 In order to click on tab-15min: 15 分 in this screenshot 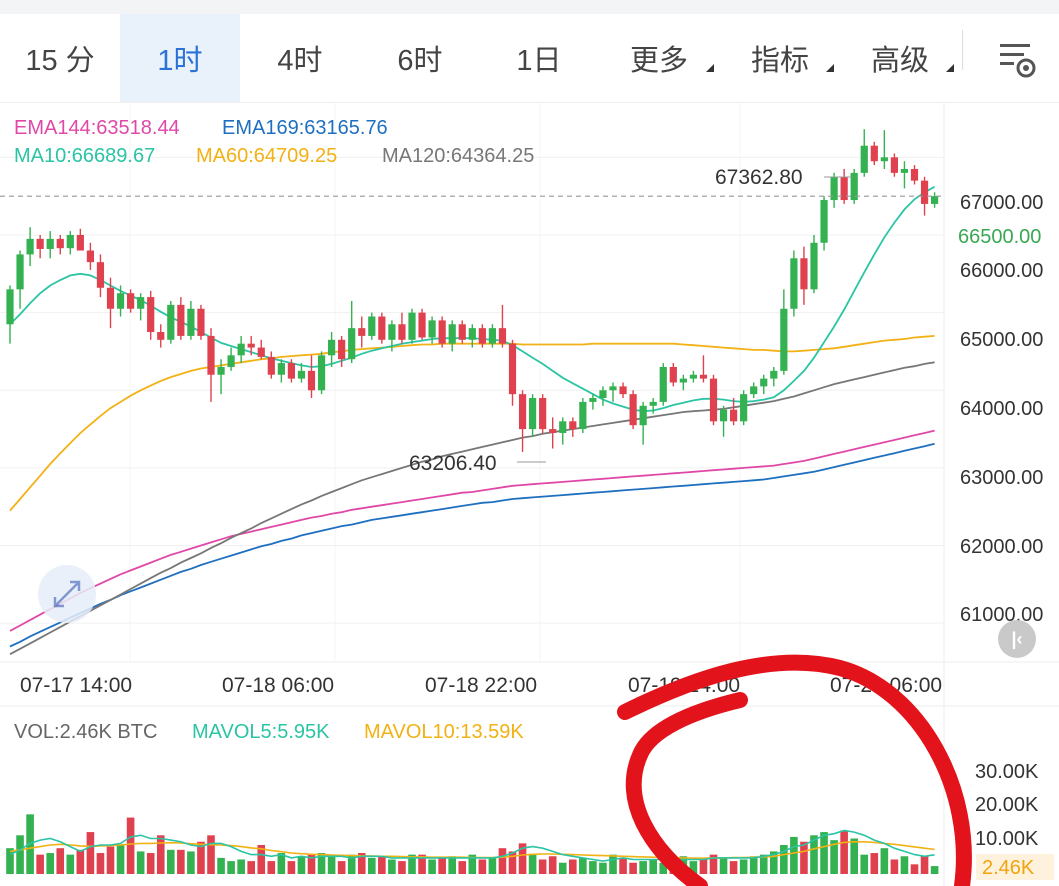, I will do `click(60, 58)`.